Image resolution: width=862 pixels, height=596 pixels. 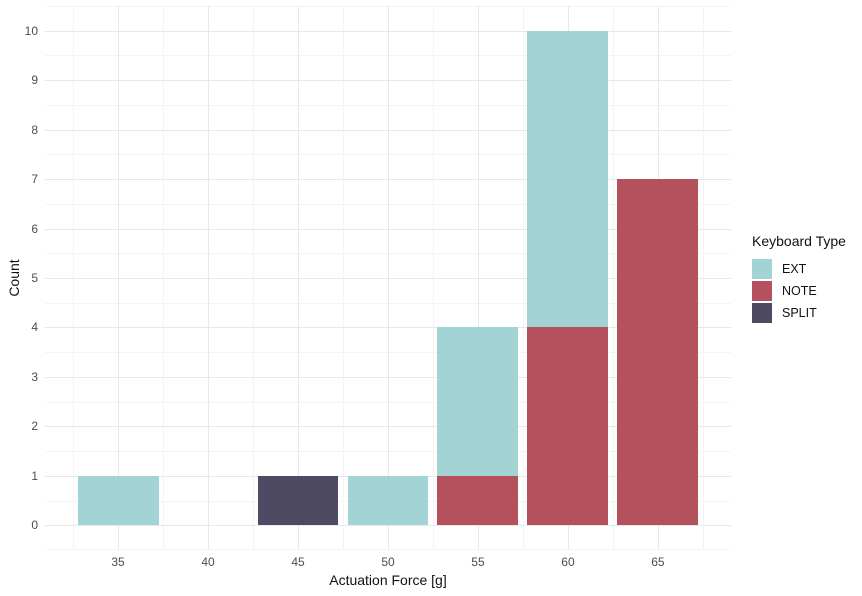 What do you see at coordinates (34, 278) in the screenshot?
I see `y-tick-label: 5` at bounding box center [34, 278].